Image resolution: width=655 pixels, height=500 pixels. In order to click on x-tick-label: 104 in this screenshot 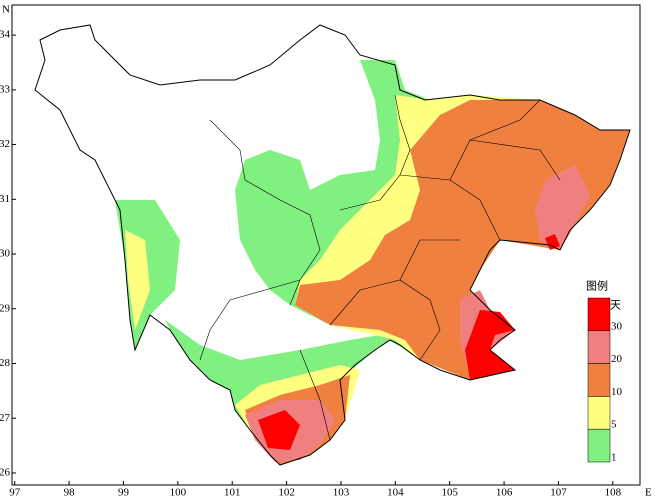, I will do `click(395, 493)`.